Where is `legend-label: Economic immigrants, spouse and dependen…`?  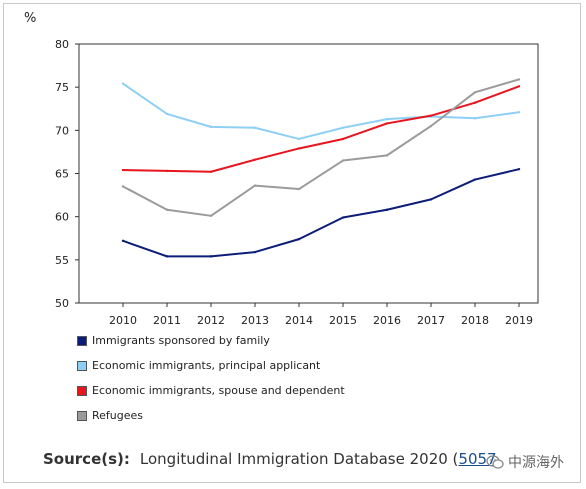 legend-label: Economic immigrants, spouse and dependen… is located at coordinates (218, 390).